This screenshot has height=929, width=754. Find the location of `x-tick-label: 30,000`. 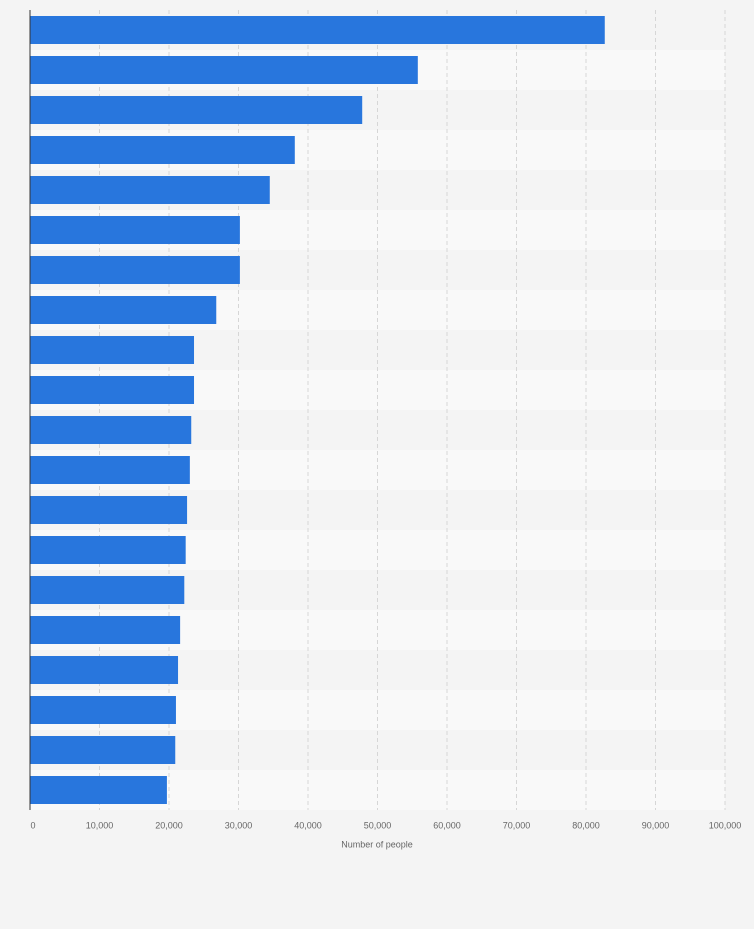

x-tick-label: 30,000 is located at coordinates (239, 825).